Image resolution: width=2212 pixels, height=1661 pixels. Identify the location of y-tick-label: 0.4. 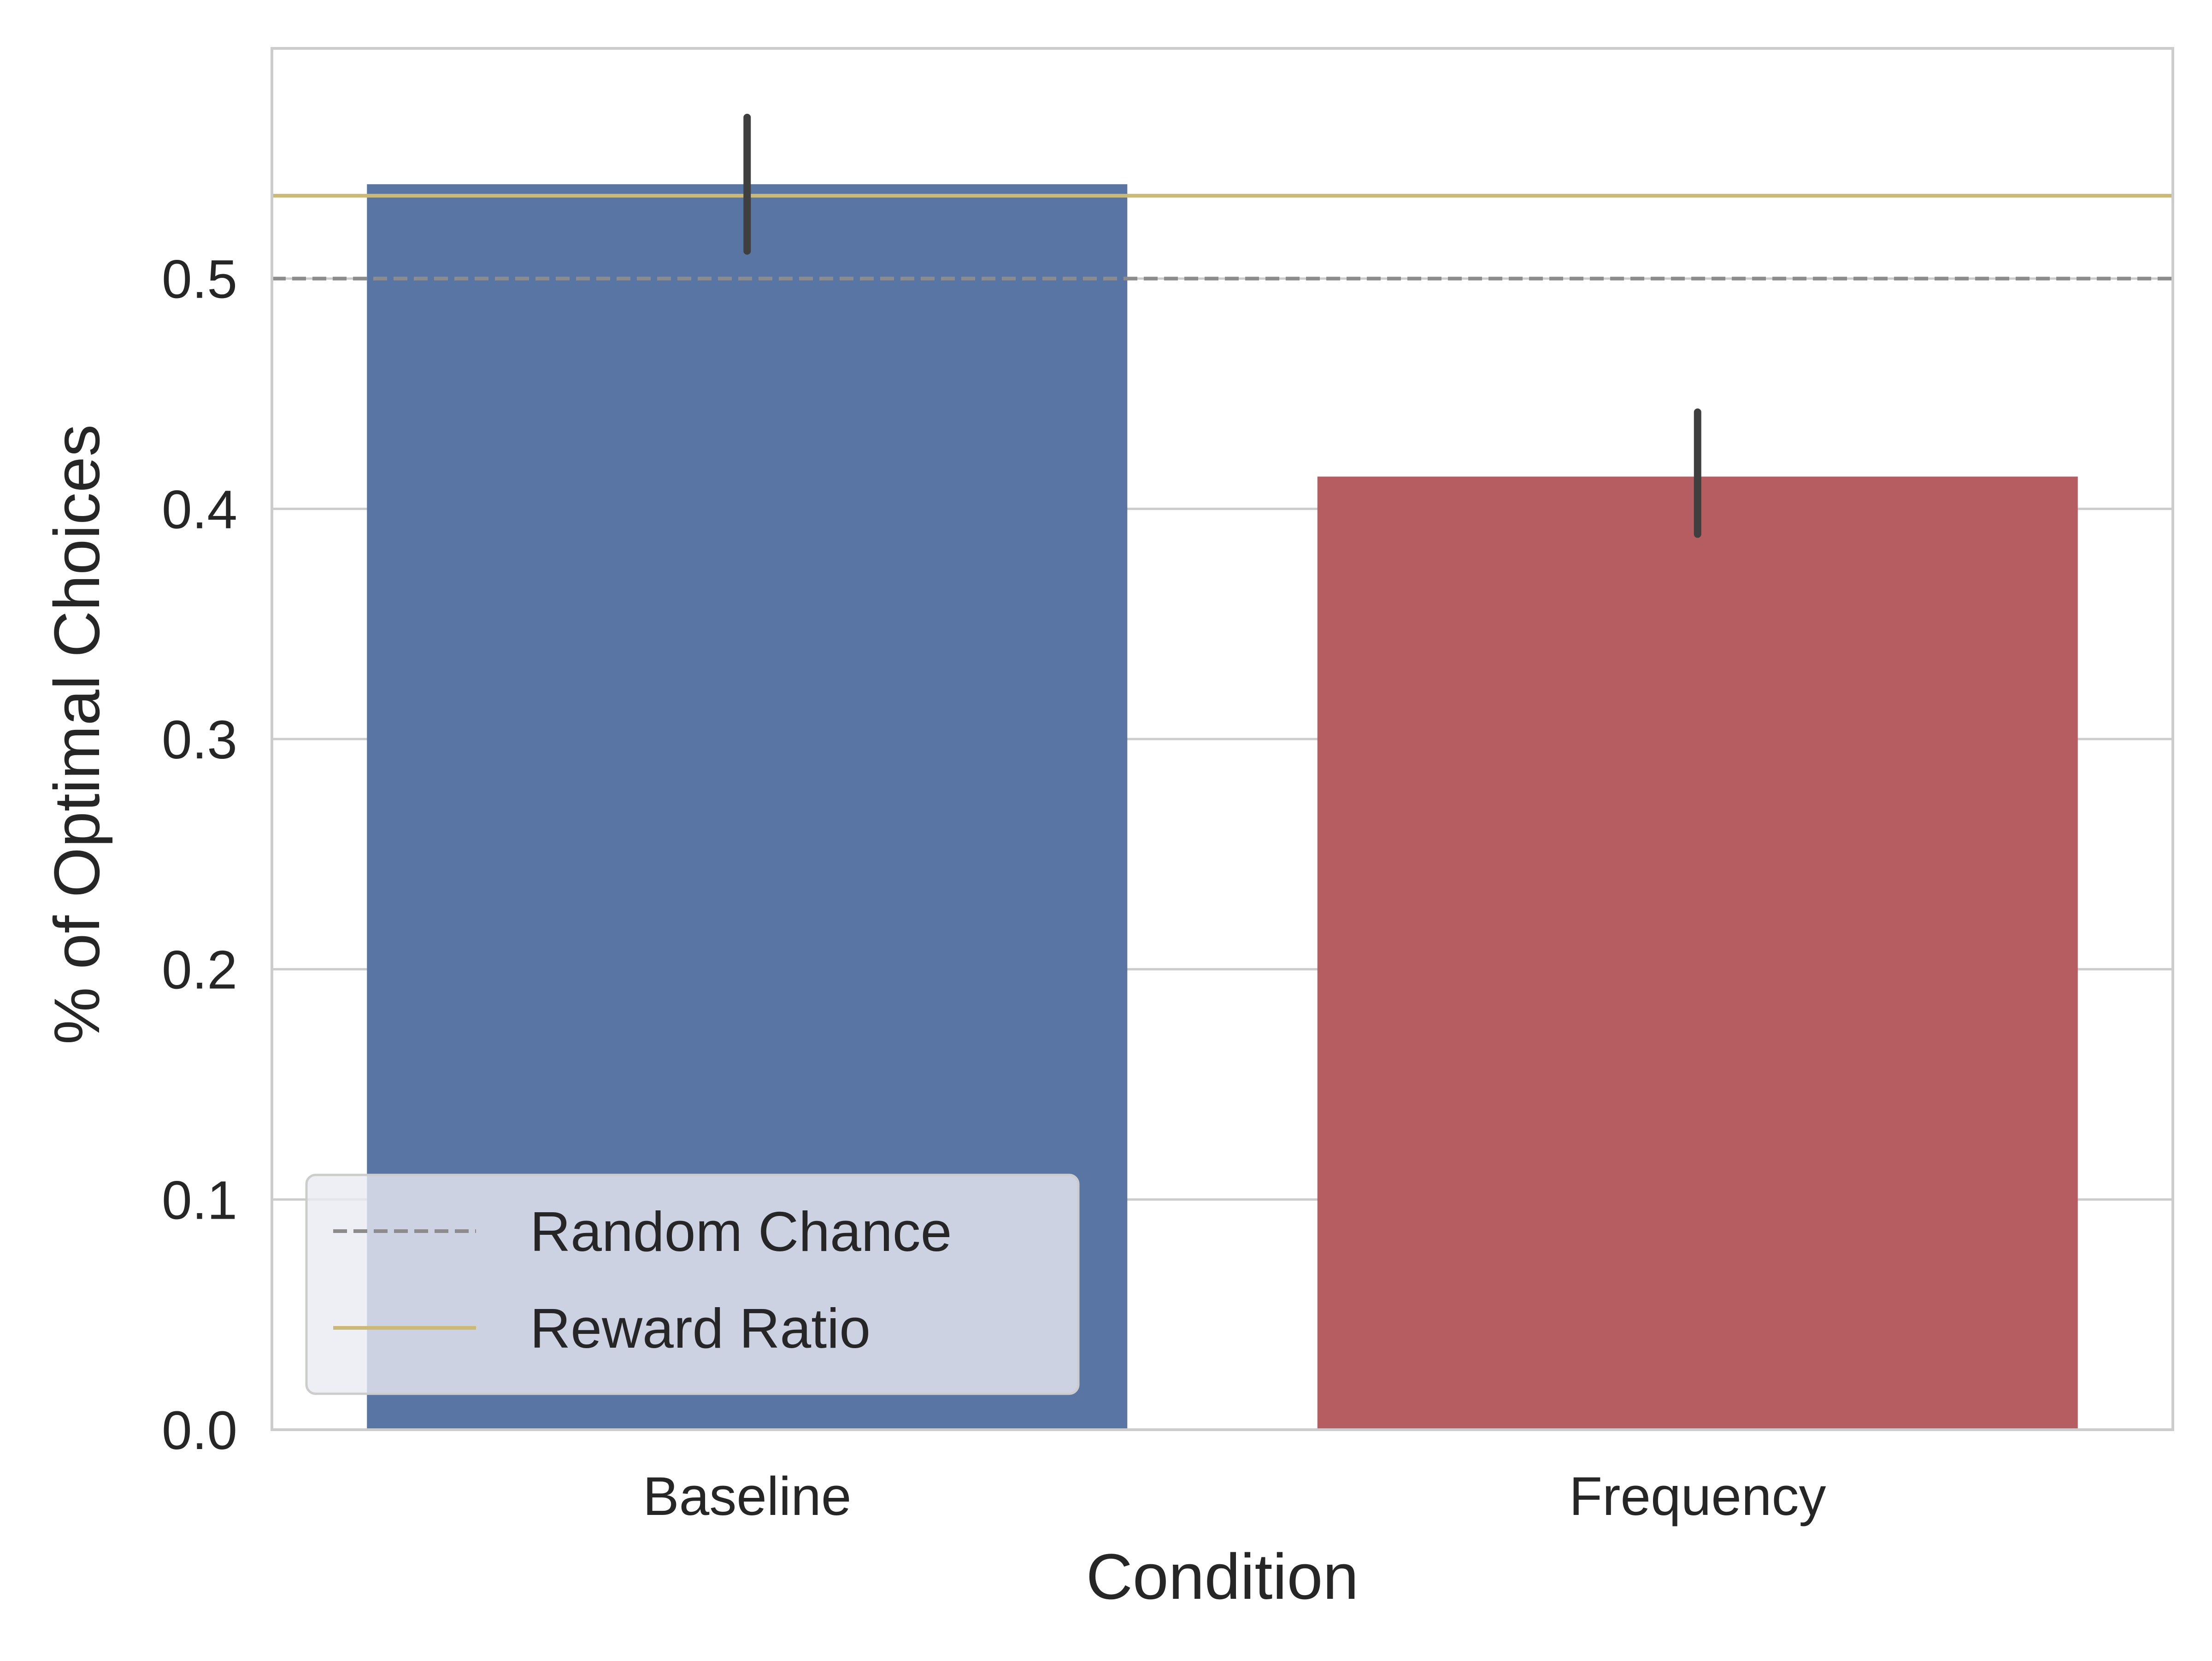
(199, 509).